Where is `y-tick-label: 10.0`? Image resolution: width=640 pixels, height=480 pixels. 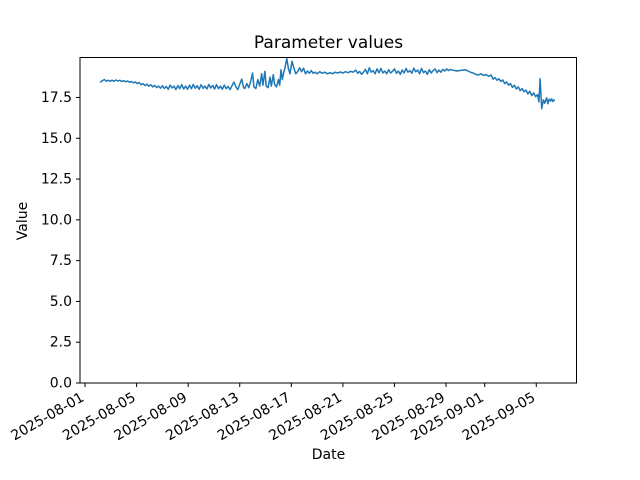
y-tick-label: 10.0 is located at coordinates (56, 220).